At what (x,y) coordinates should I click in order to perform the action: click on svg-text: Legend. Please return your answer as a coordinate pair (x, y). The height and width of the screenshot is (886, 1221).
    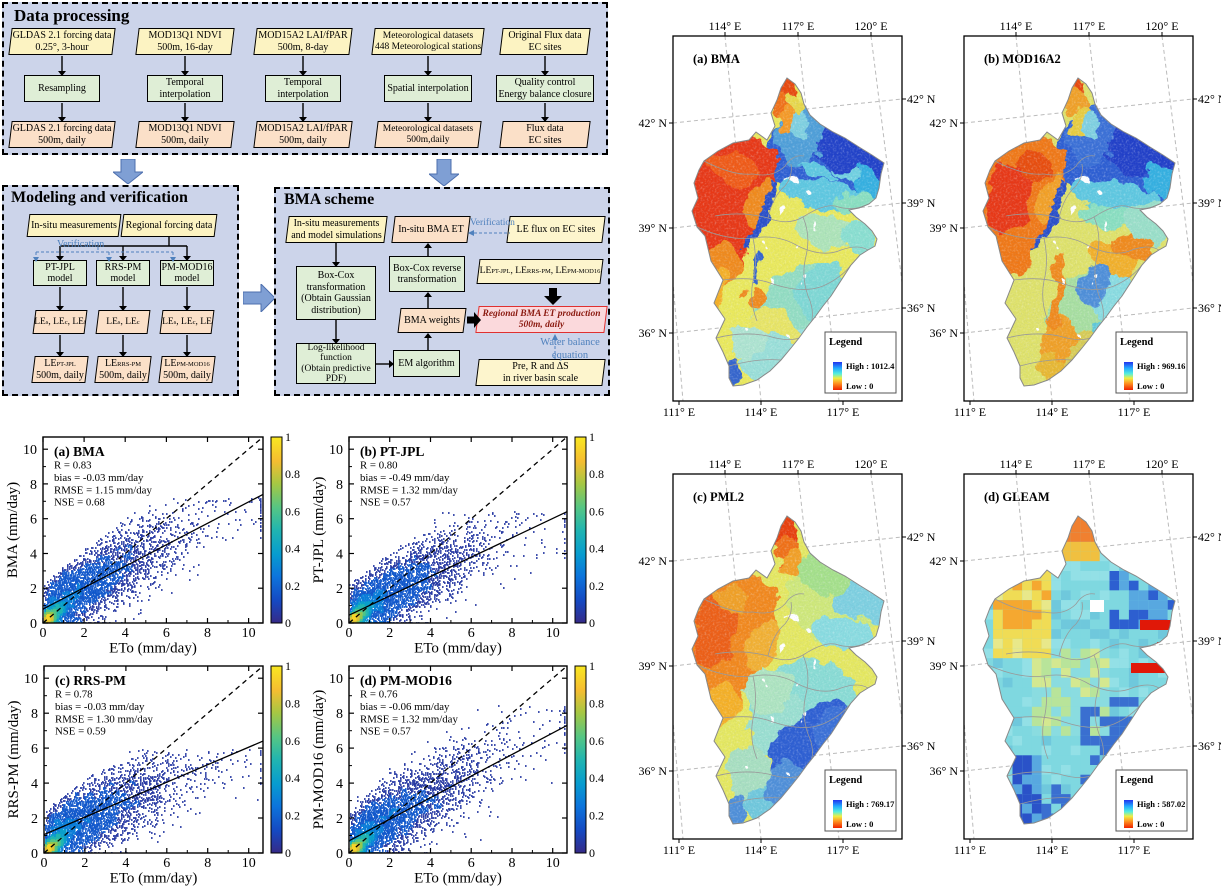
    Looking at the image, I should click on (845, 342).